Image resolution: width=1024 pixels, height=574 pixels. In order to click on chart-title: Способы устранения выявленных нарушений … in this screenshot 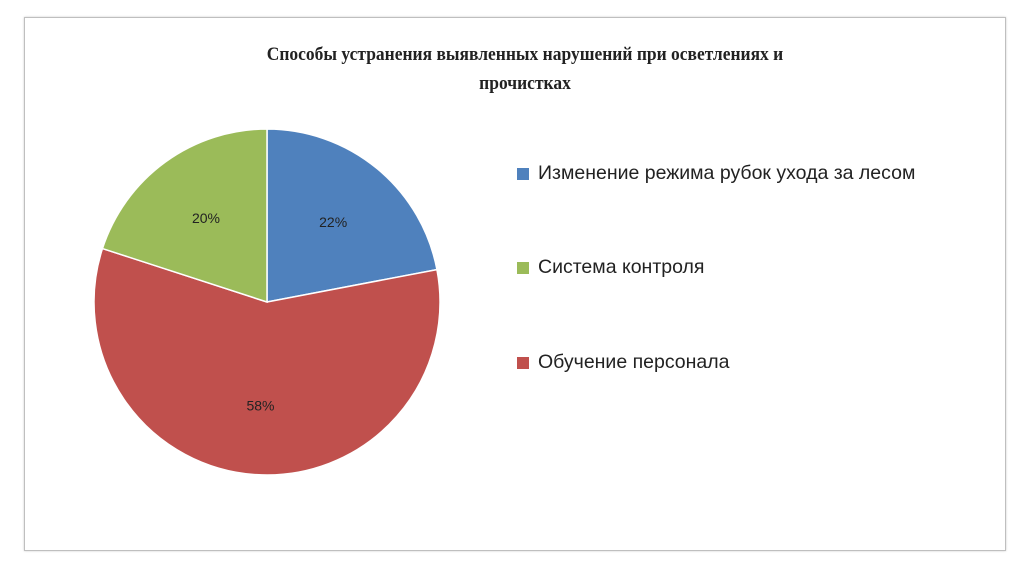, I will do `click(525, 69)`.